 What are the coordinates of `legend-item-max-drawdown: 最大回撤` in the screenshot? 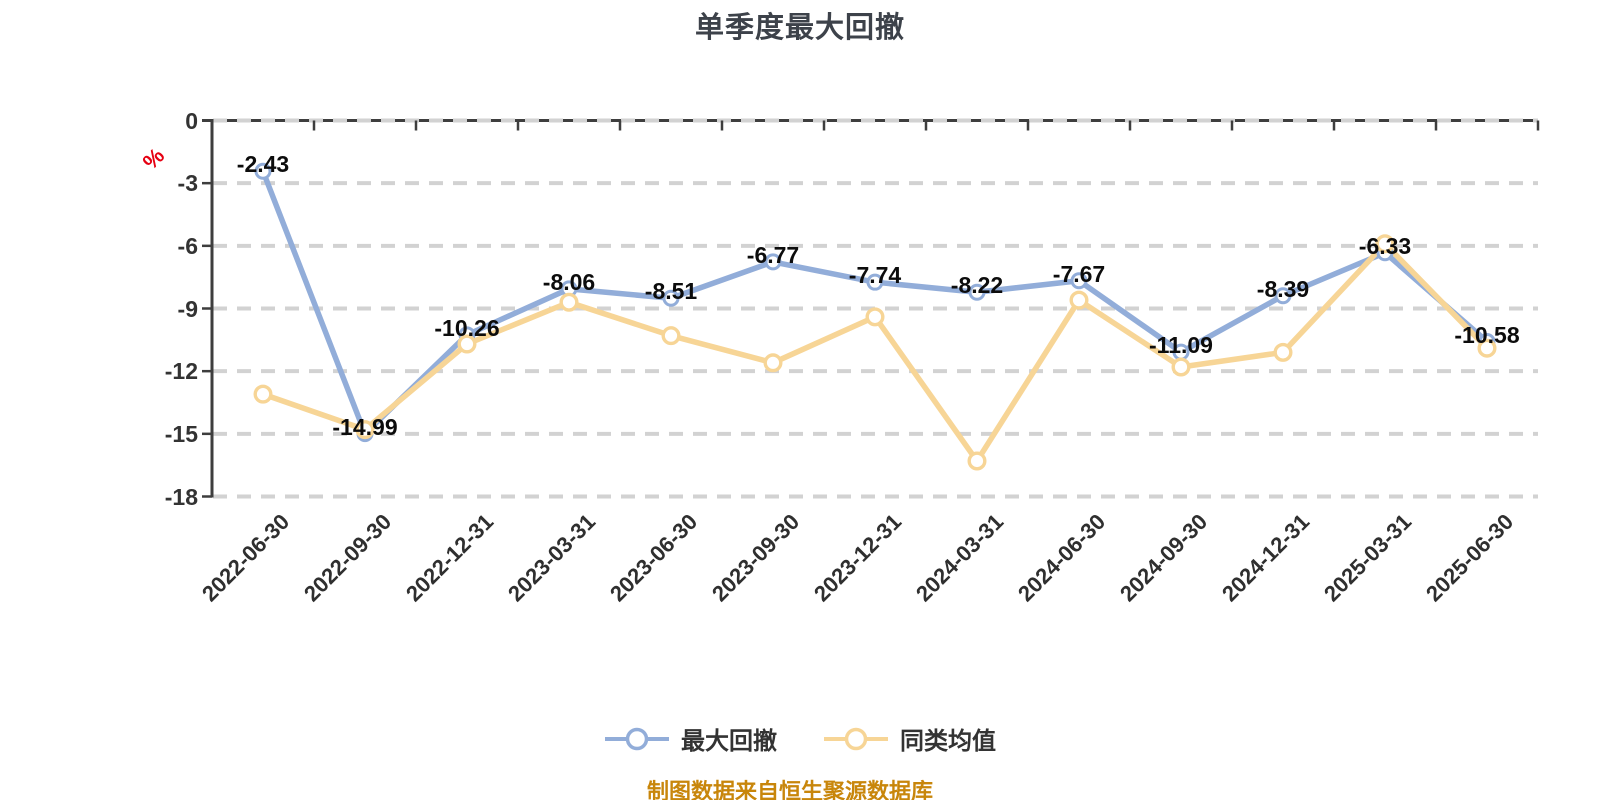 It's located at (690, 738).